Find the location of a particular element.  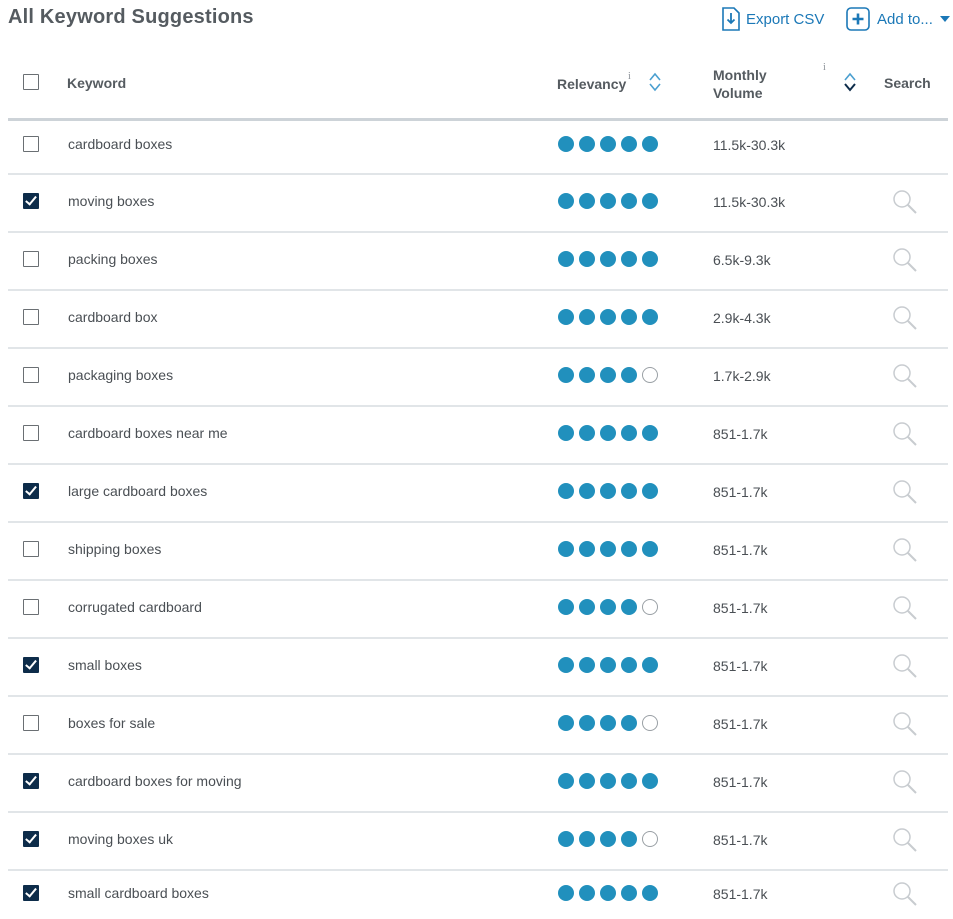

table-row: cardboard boxes near me 851-1.7k is located at coordinates (478, 435).